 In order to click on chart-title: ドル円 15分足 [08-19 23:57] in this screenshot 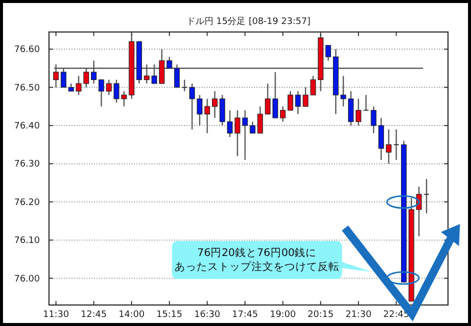, I will do `click(248, 21)`.